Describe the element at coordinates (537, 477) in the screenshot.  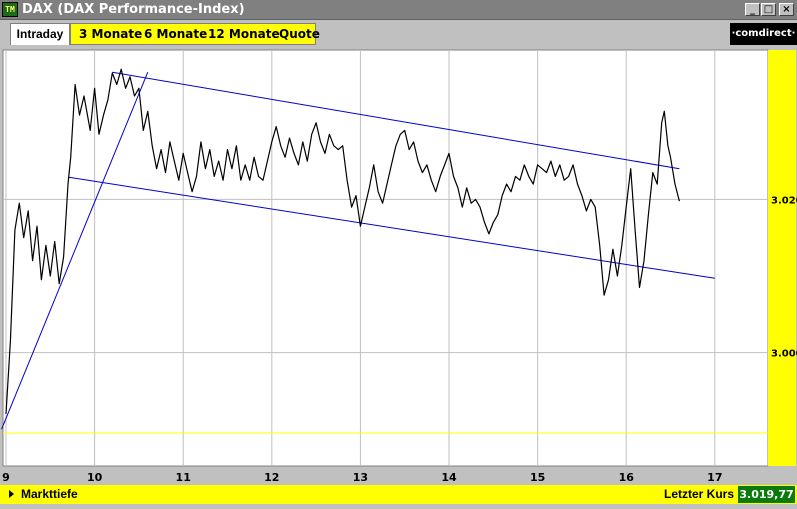
I see `x-tick-label-15: 15` at that location.